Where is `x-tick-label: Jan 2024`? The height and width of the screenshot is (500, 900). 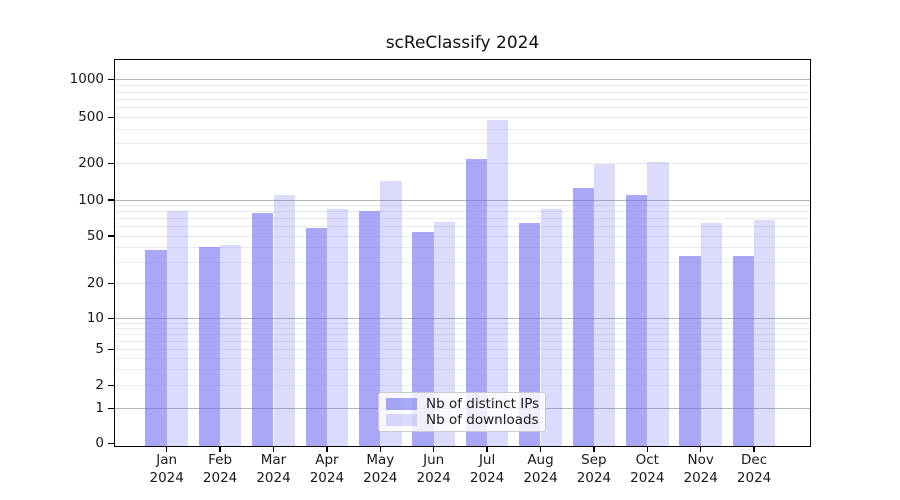 x-tick-label: Jan 2024 is located at coordinates (166, 469).